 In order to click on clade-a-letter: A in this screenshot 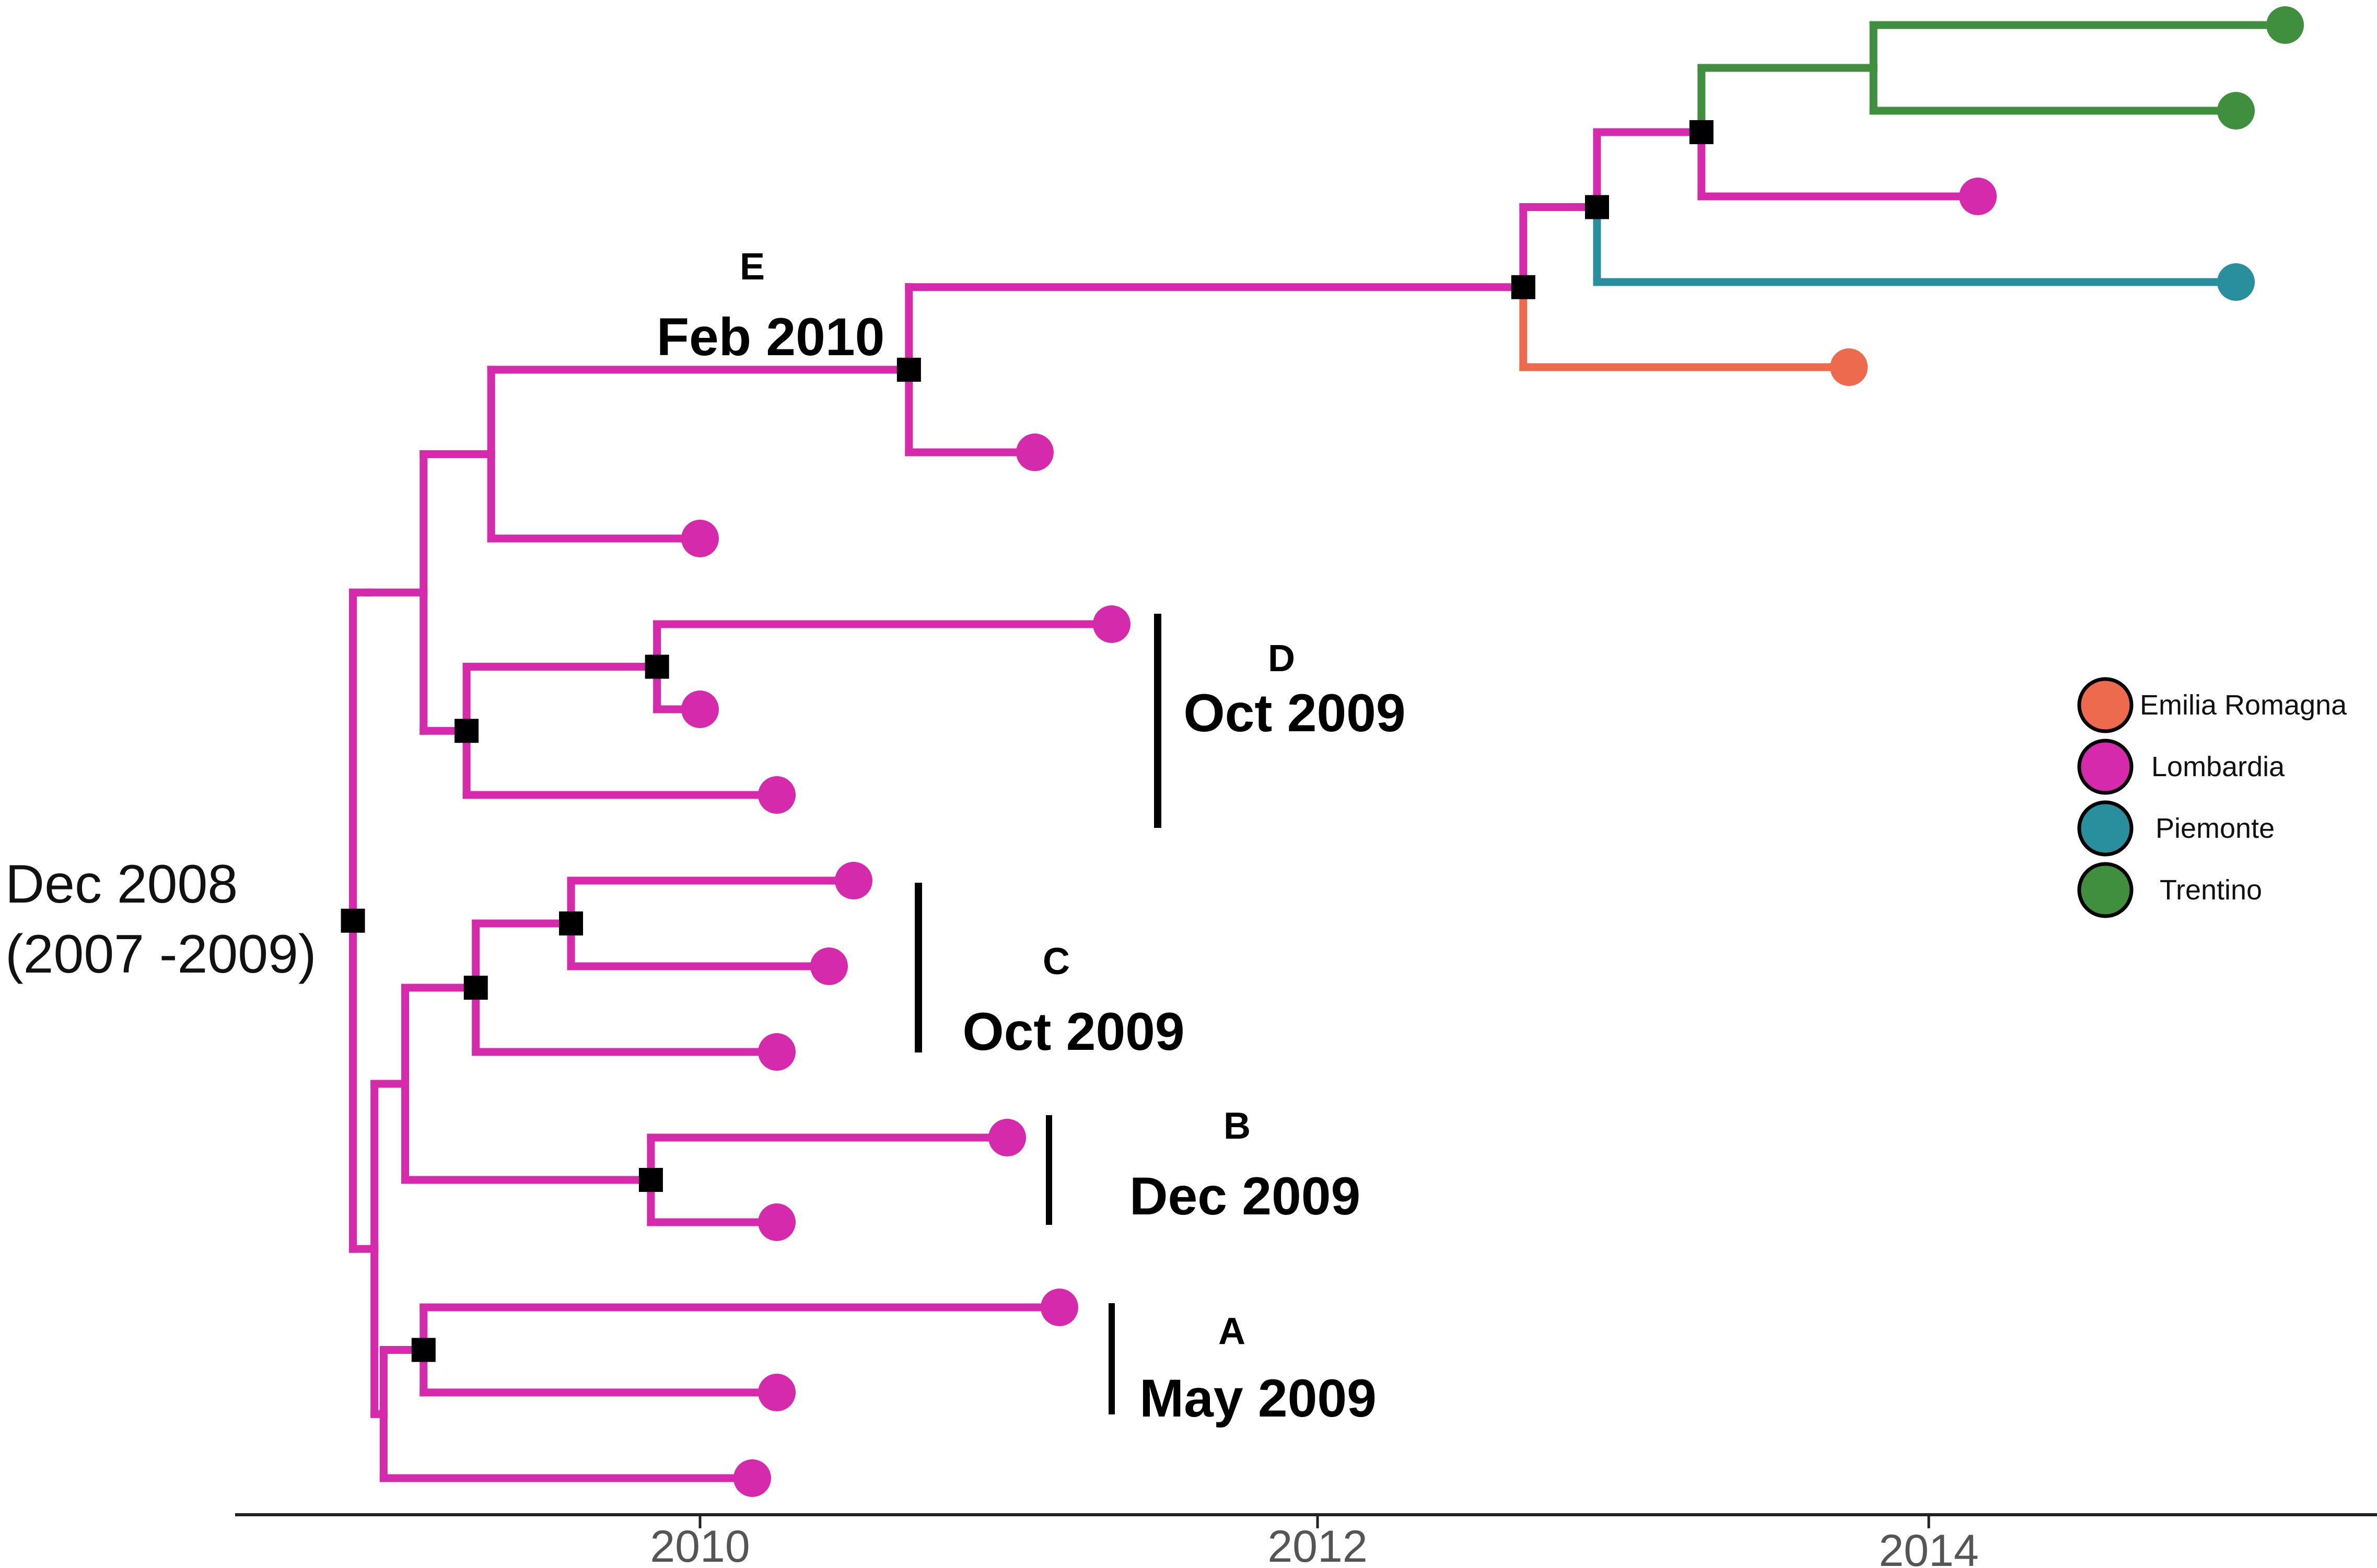, I will do `click(1231, 1331)`.